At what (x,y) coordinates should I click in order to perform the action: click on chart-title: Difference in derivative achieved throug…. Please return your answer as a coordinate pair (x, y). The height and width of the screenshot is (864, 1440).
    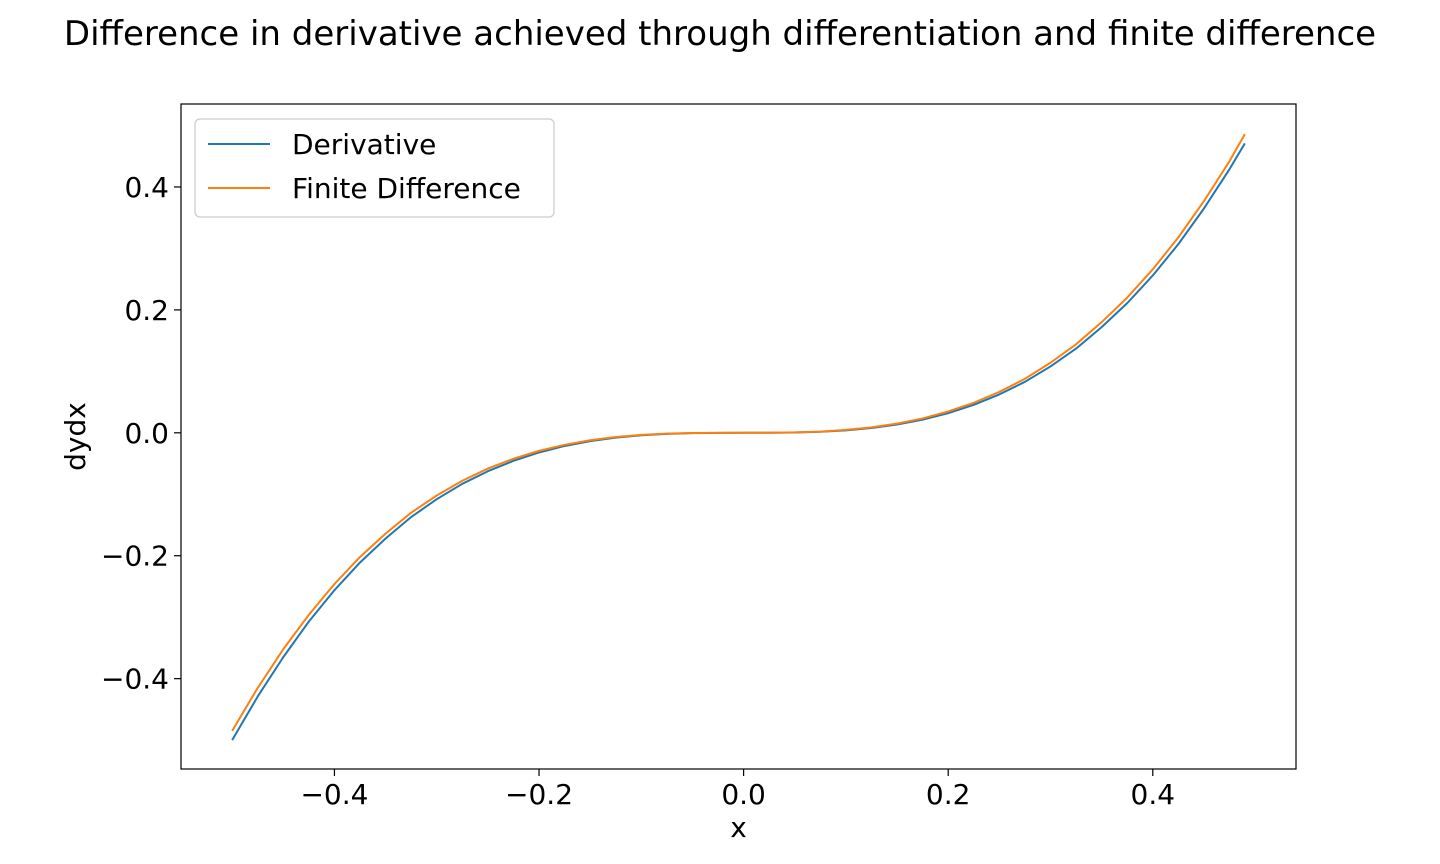
    Looking at the image, I should click on (720, 34).